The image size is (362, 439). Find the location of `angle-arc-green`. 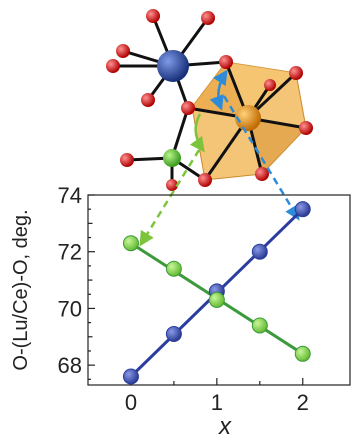

angle-arc-green is located at coordinates (197, 133).